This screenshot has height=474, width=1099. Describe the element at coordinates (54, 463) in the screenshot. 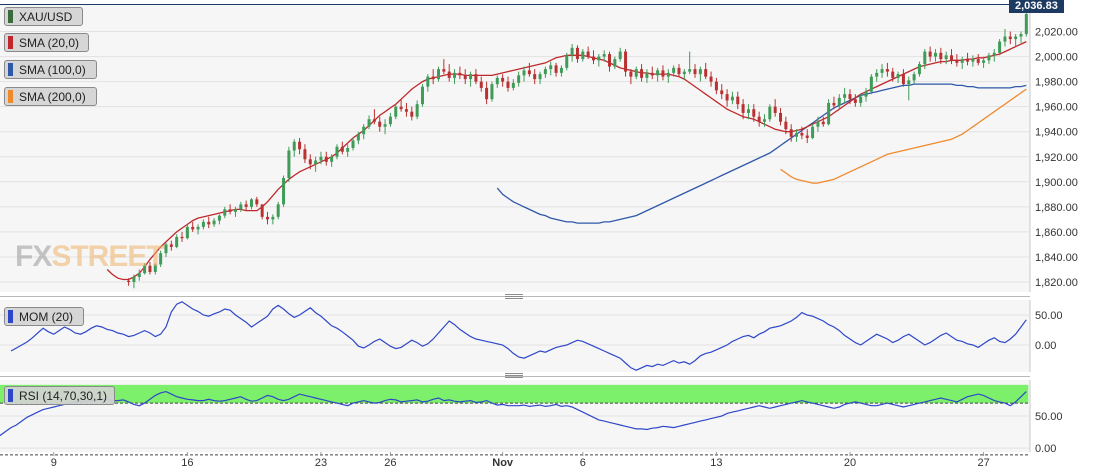

I see `x-tick-label: 9` at that location.